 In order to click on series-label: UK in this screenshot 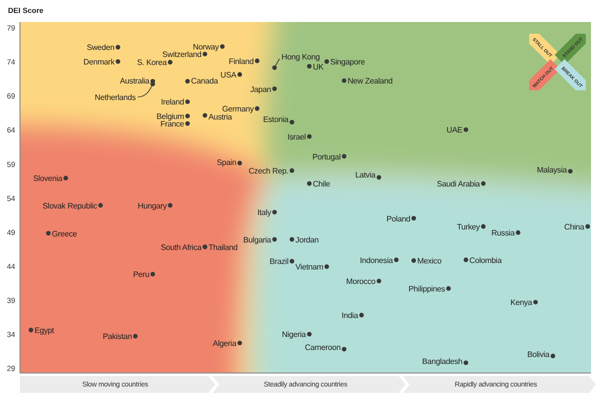, I will do `click(318, 66)`.